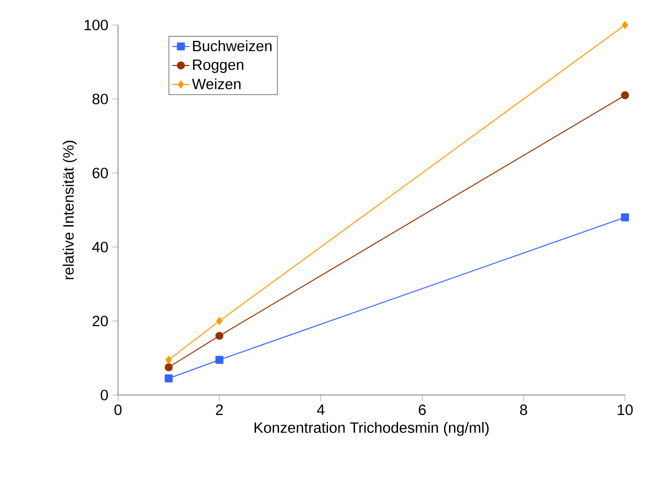  I want to click on x-tick-label: 4, so click(320, 409).